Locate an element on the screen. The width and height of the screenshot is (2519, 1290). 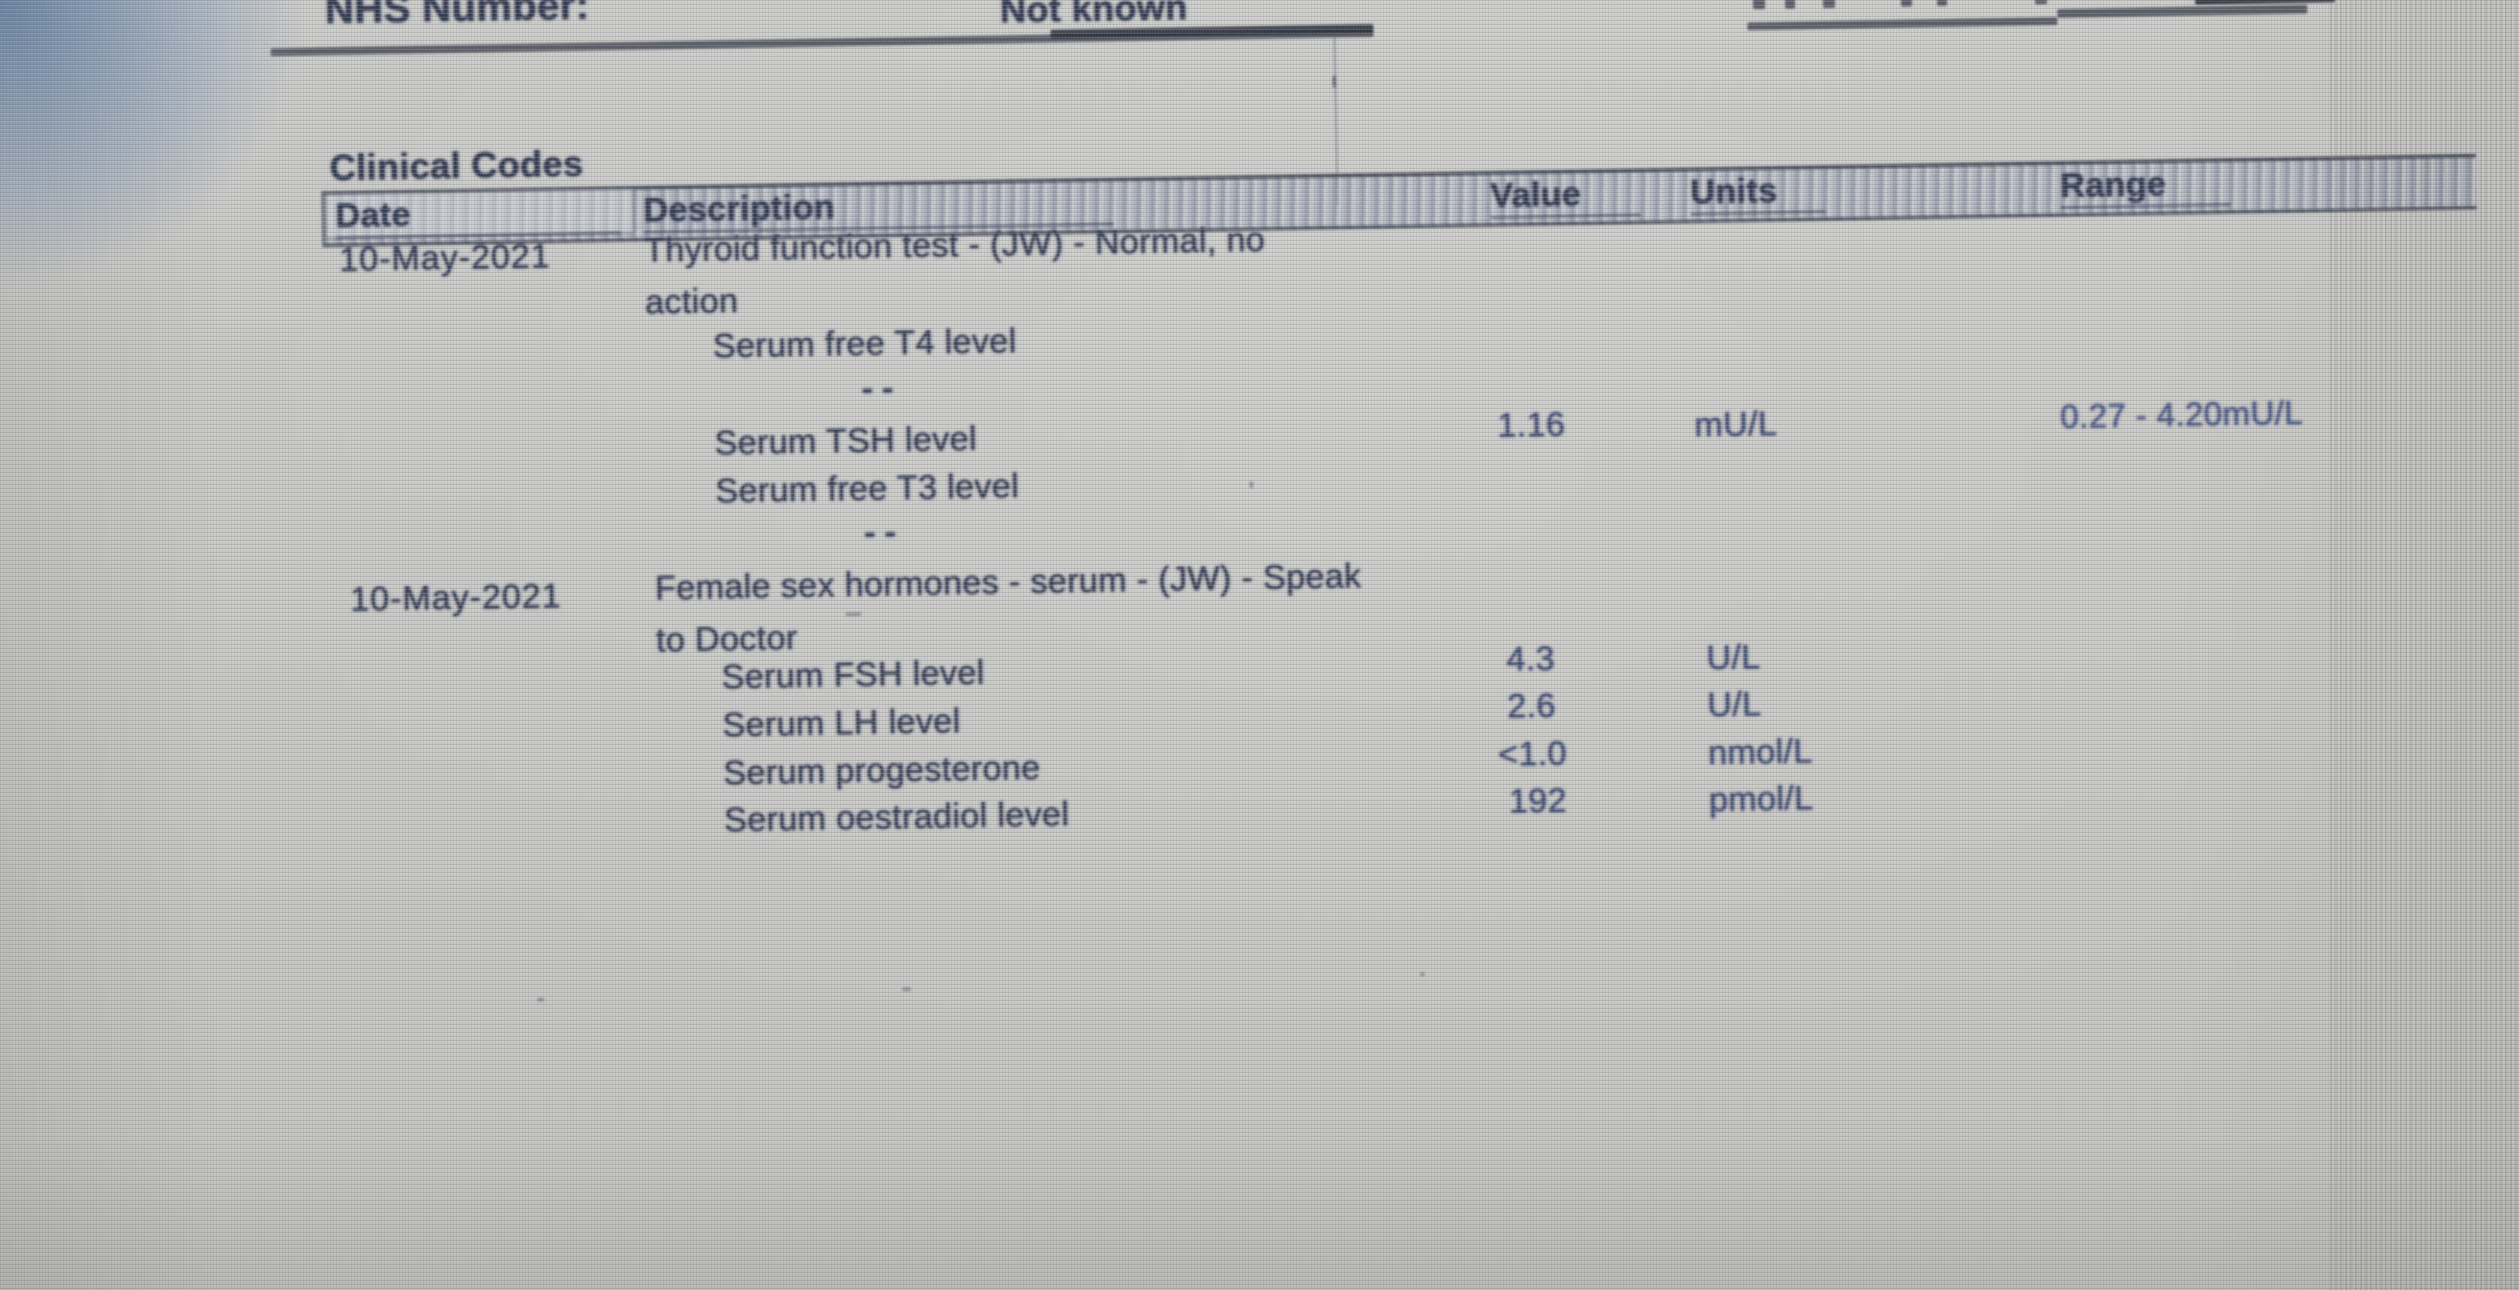
entry-summary-line2: to Doctor is located at coordinates (726, 639).